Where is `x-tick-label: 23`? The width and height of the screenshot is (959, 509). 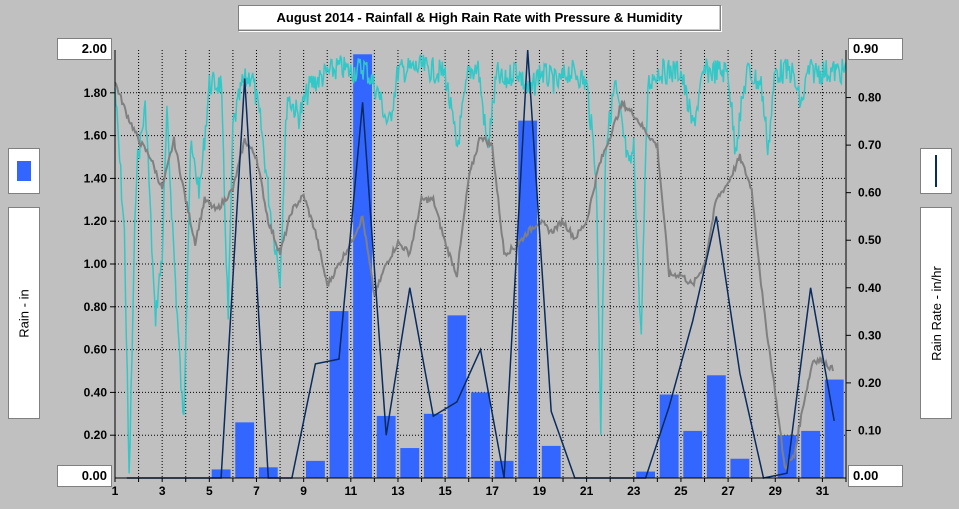 x-tick-label: 23 is located at coordinates (634, 491).